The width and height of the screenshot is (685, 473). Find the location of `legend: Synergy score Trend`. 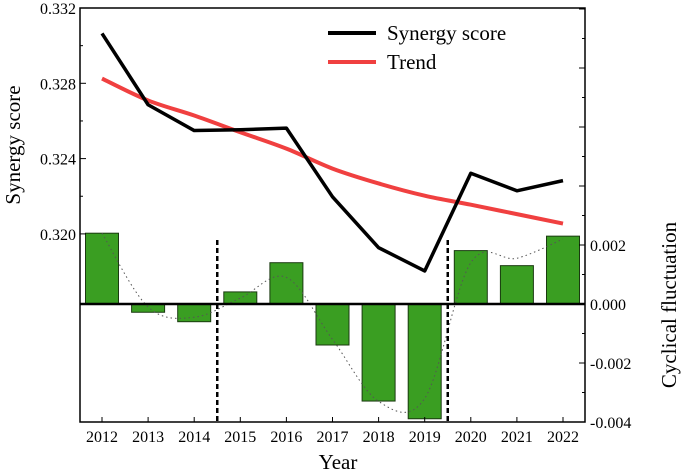

legend: Synergy score Trend is located at coordinates (417, 47).